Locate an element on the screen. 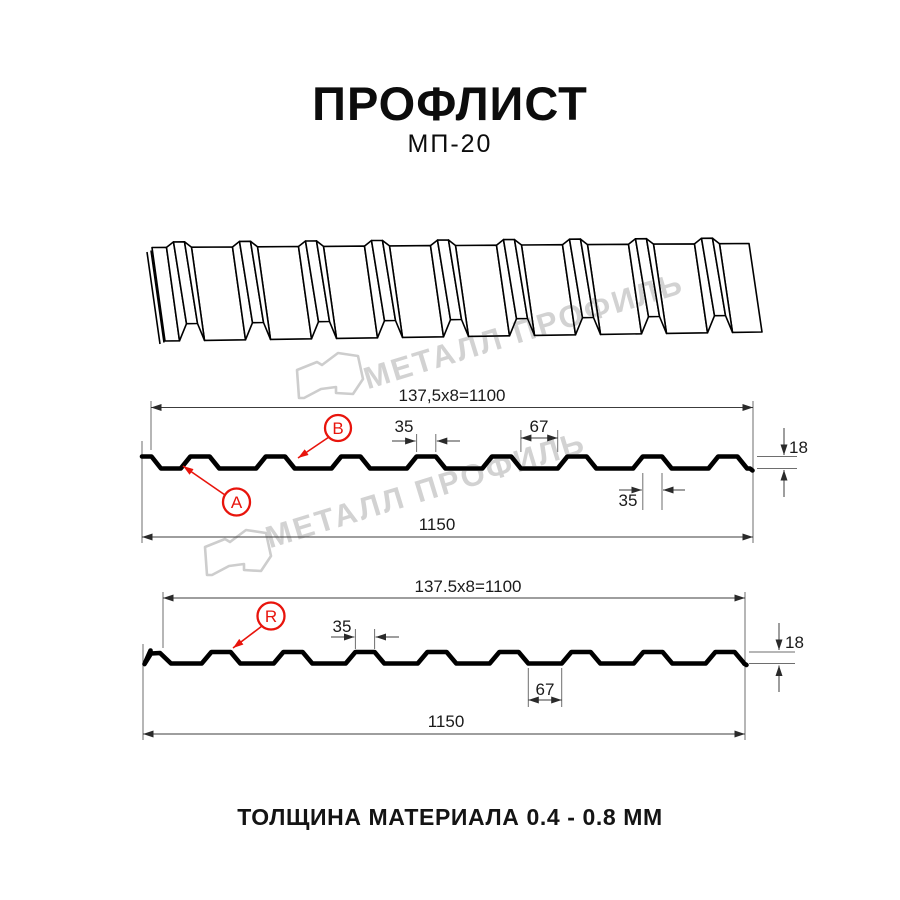  svg-text: R is located at coordinates (271, 616).